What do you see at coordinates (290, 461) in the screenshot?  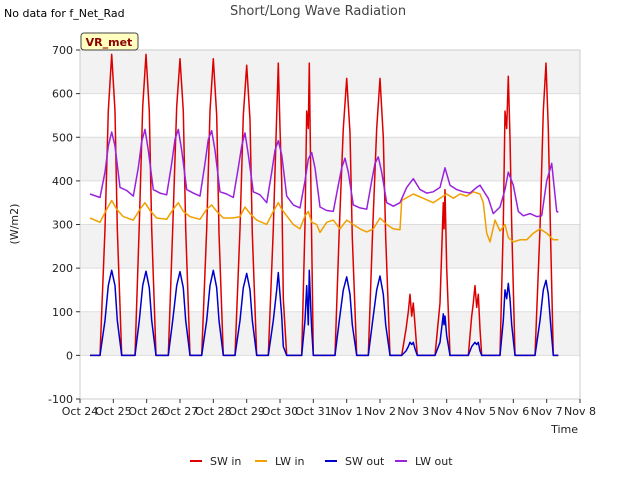 I see `legend-label-lw-in: LW in` at bounding box center [290, 461].